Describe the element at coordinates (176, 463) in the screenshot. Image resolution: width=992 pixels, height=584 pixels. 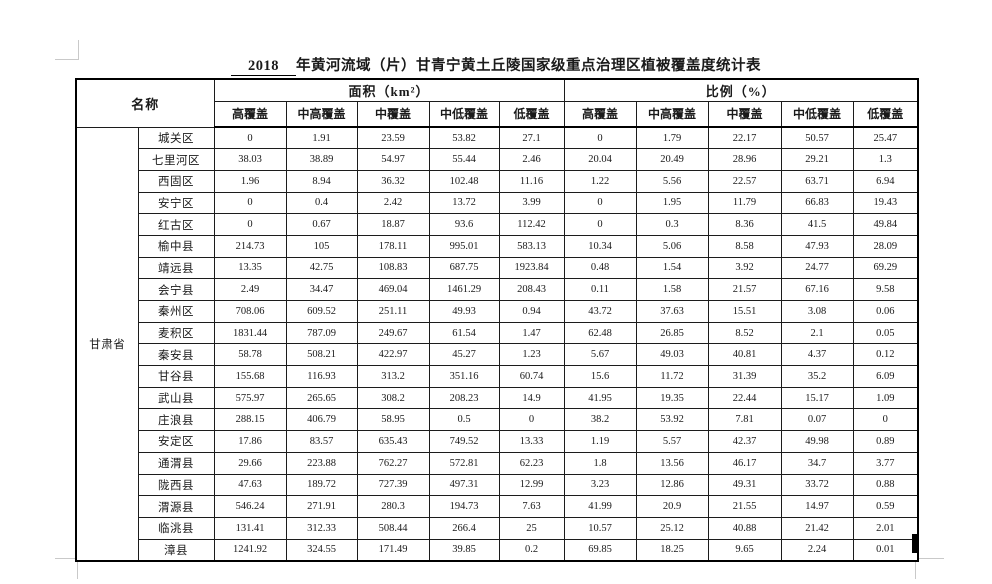
I see `district-name: 通渭县` at that location.